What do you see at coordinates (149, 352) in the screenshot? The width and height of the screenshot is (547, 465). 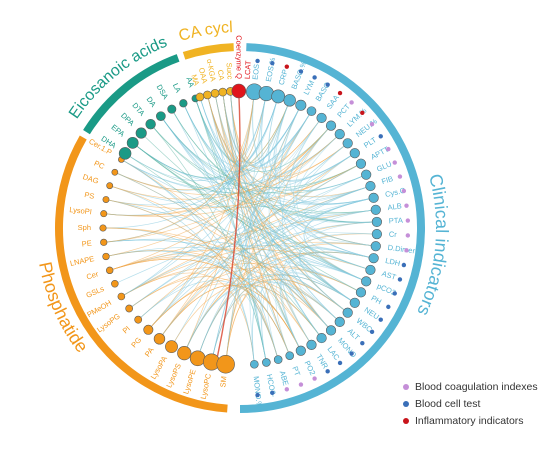 I see `node-label: PA` at bounding box center [149, 352].